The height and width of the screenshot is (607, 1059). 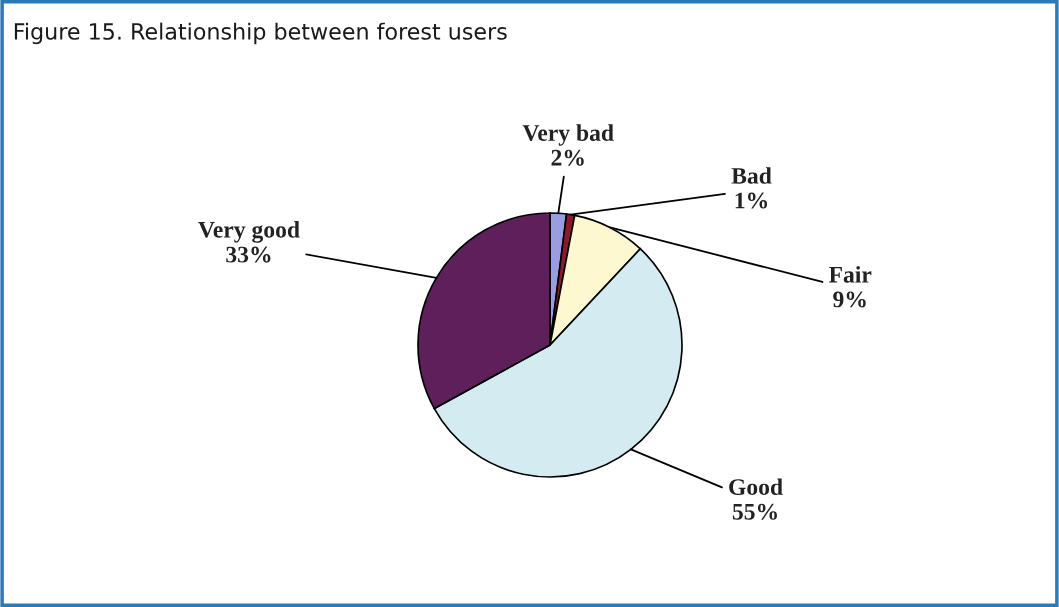 What do you see at coordinates (756, 487) in the screenshot?
I see `slice-label: Good` at bounding box center [756, 487].